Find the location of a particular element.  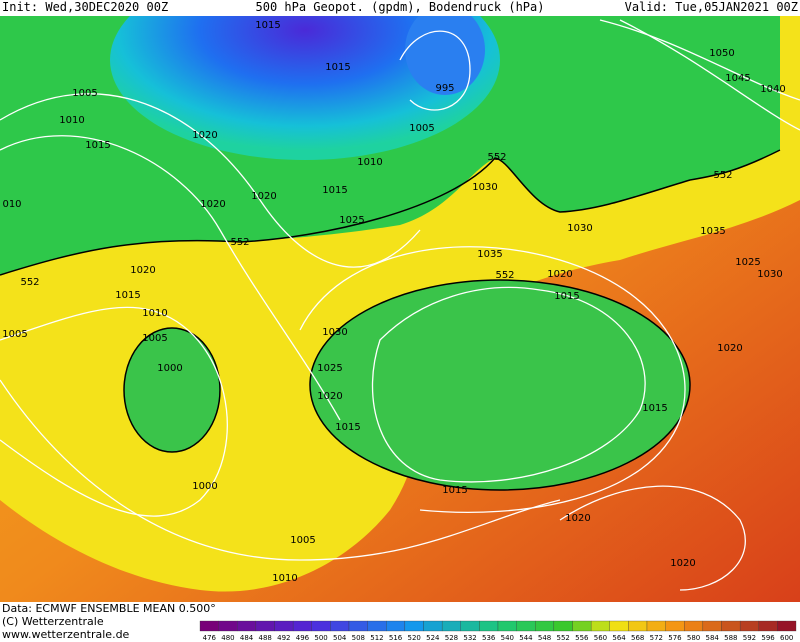

contour-label: 1045 is located at coordinates (737, 78).